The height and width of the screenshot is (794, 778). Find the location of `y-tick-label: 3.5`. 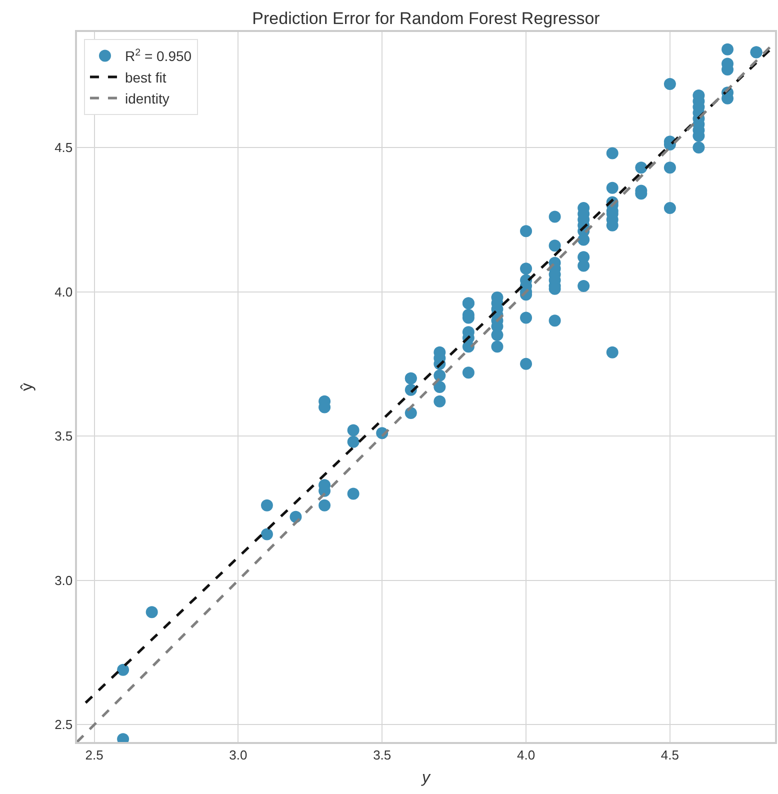

y-tick-label: 3.5 is located at coordinates (63, 436).